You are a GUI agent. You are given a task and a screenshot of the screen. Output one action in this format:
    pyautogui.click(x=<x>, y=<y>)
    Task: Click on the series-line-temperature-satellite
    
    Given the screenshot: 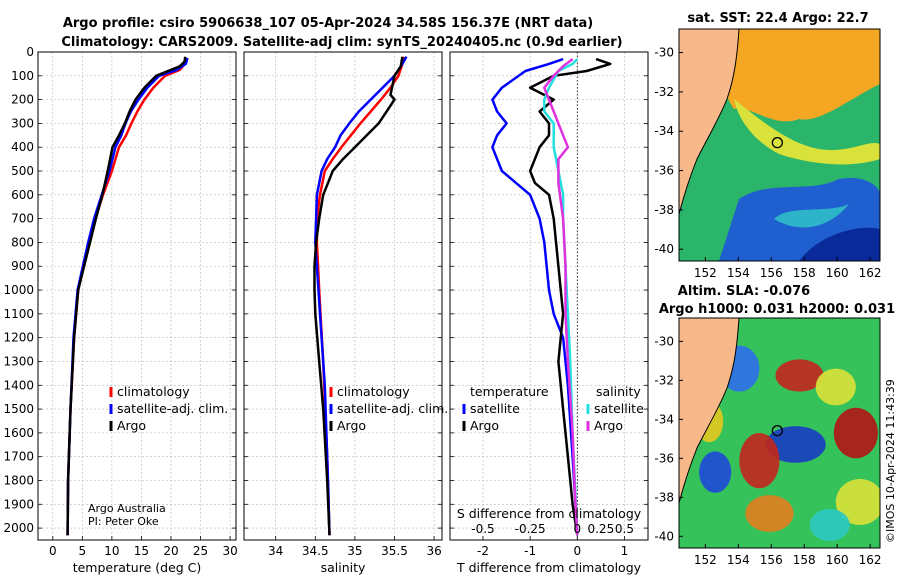 What is the action you would take?
    pyautogui.click(x=535, y=296)
    